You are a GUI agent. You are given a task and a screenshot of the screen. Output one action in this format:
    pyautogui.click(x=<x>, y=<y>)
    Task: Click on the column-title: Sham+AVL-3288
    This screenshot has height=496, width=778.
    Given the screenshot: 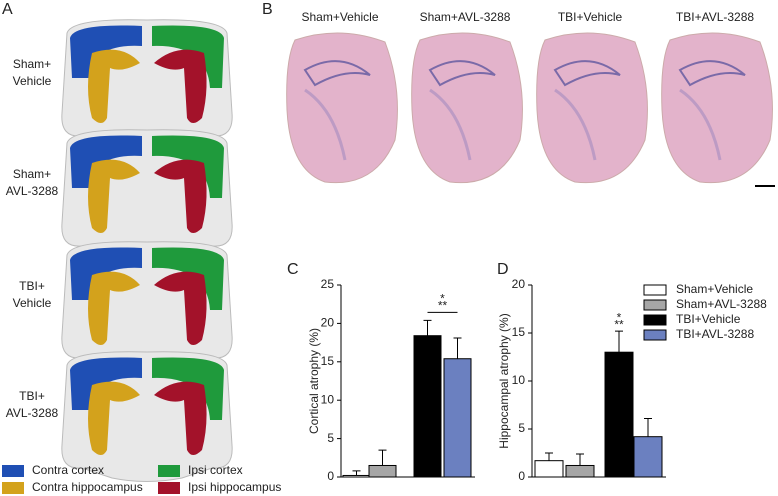 What is the action you would take?
    pyautogui.click(x=465, y=17)
    